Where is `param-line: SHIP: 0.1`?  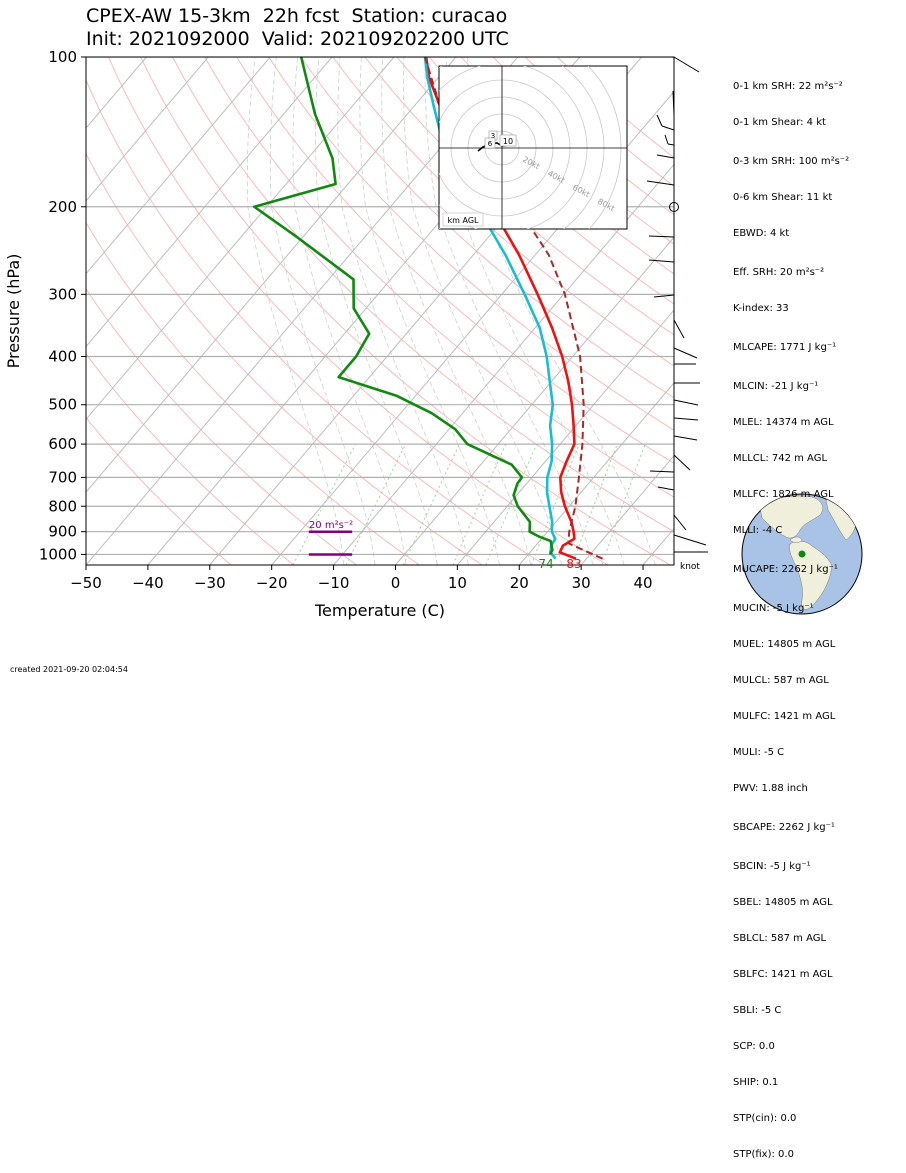
param-line: SHIP: 0.1 is located at coordinates (756, 1082).